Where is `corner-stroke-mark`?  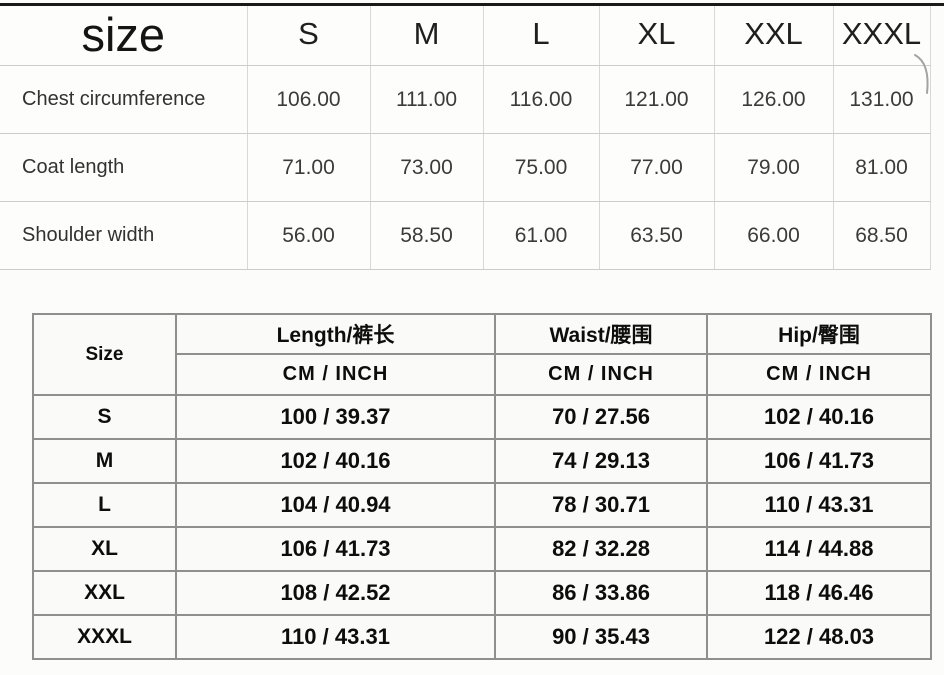
corner-stroke-mark is located at coordinates (921, 74).